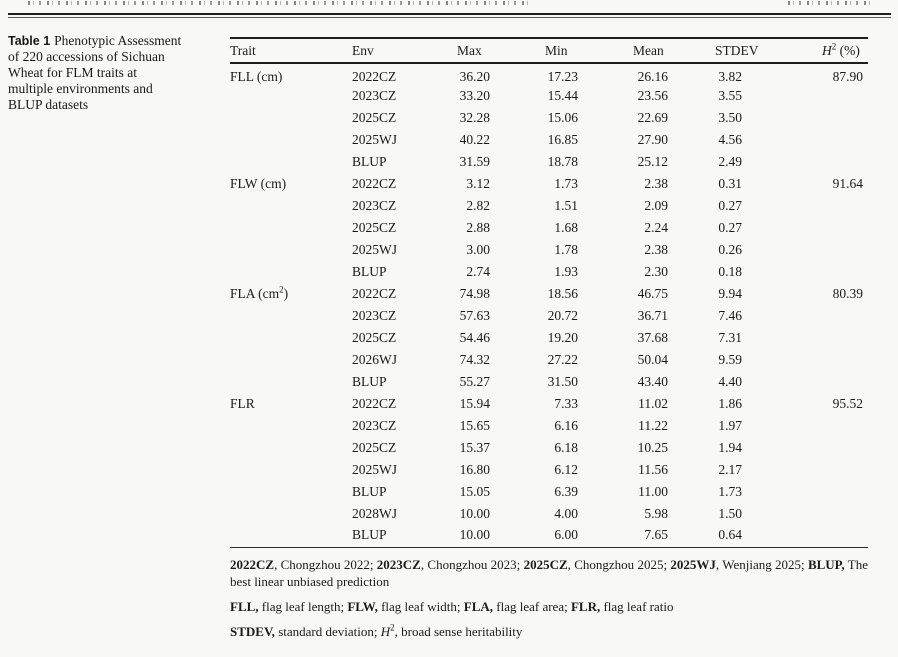 The height and width of the screenshot is (657, 898). I want to click on min-cell: 15.06, so click(562, 117).